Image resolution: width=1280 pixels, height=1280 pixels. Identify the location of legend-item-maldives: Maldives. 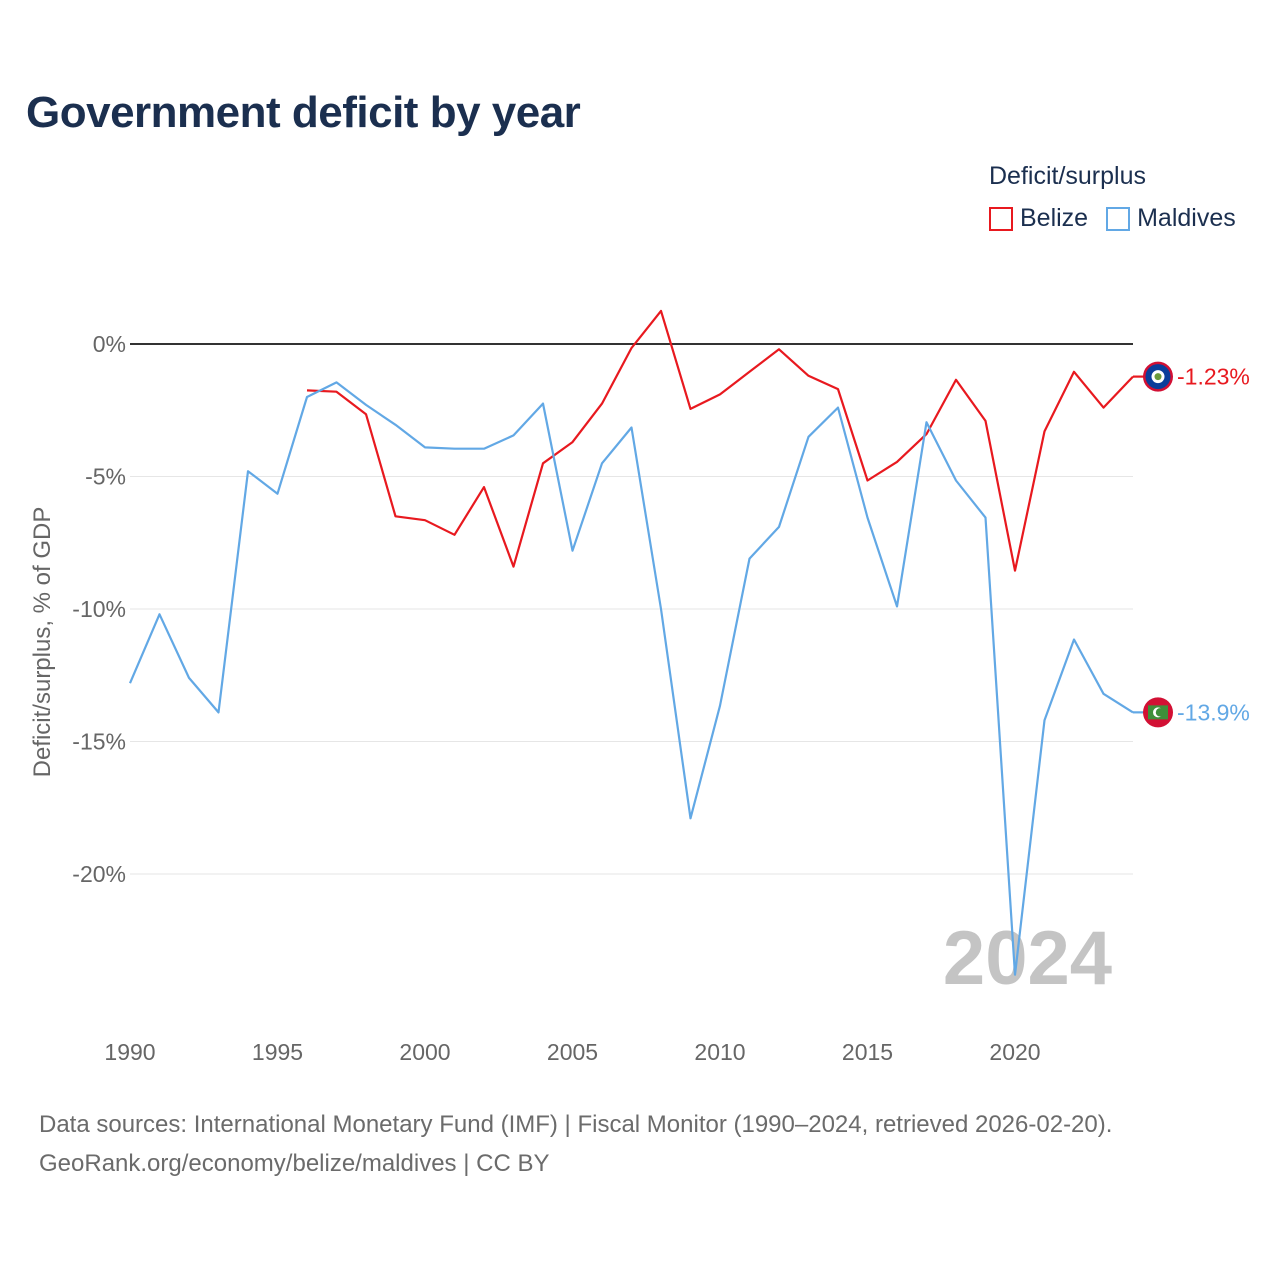
(1171, 218).